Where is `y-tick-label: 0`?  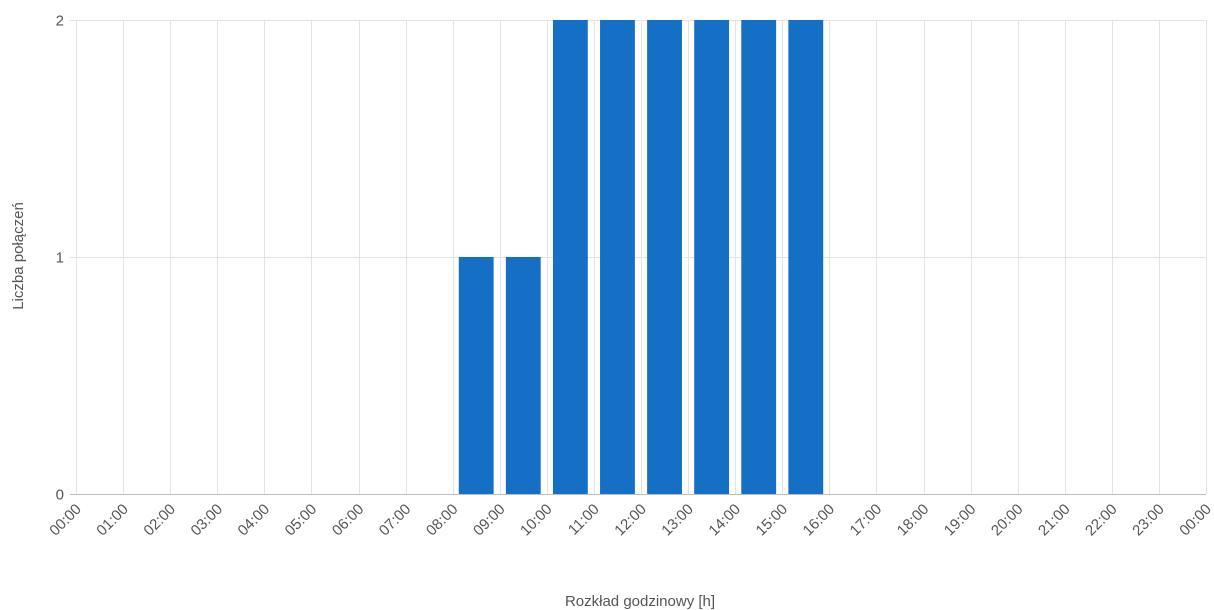
y-tick-label: 0 is located at coordinates (60, 495).